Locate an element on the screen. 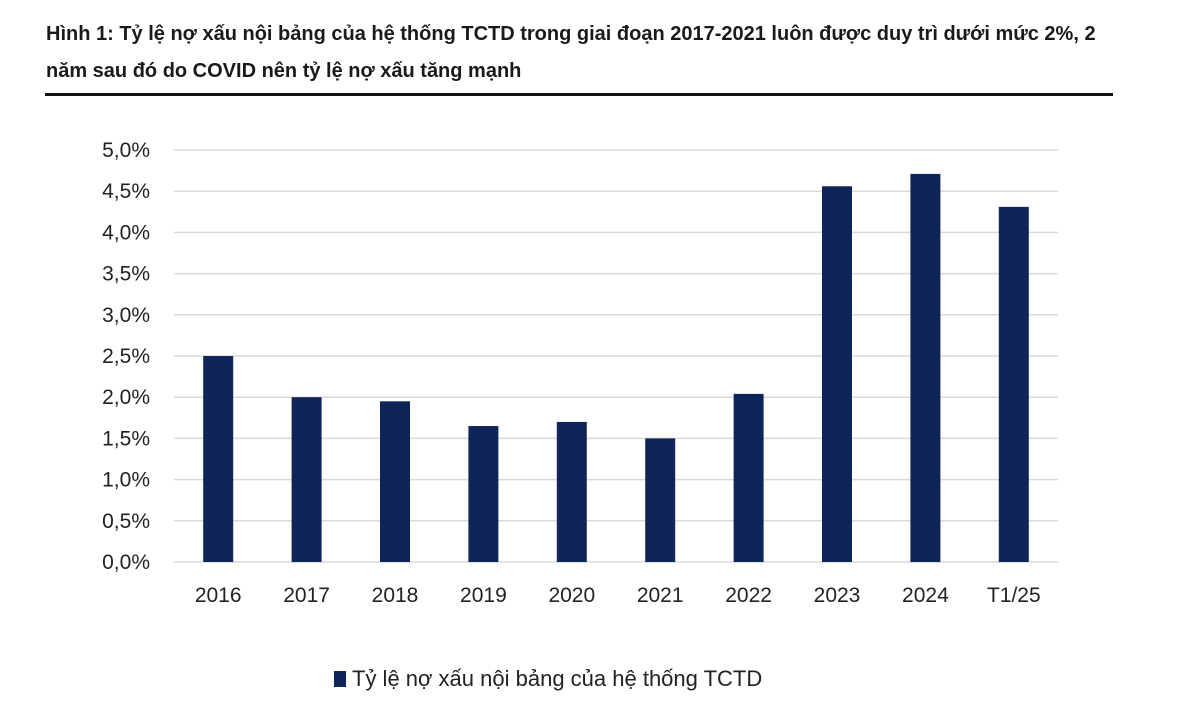  y-tick-label: 0,5% is located at coordinates (126, 521).